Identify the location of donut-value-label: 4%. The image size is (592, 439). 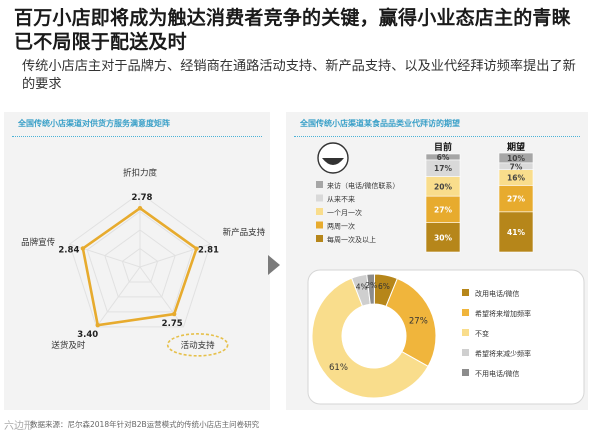
(362, 286).